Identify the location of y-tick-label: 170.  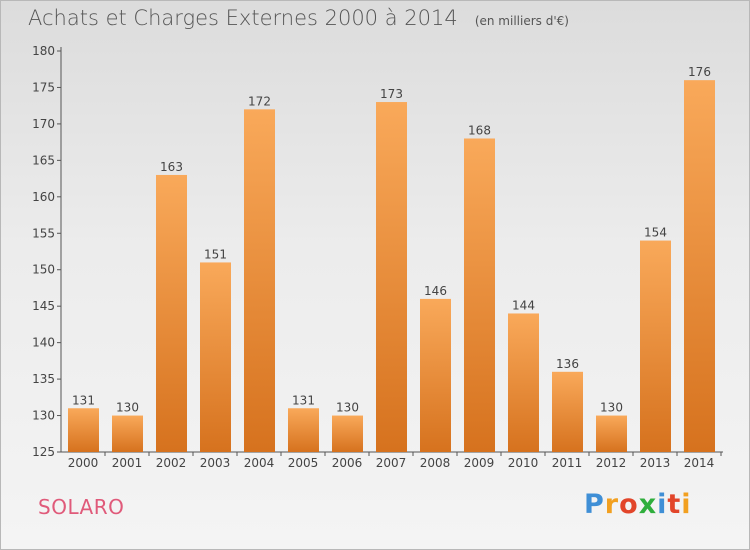
(43, 124).